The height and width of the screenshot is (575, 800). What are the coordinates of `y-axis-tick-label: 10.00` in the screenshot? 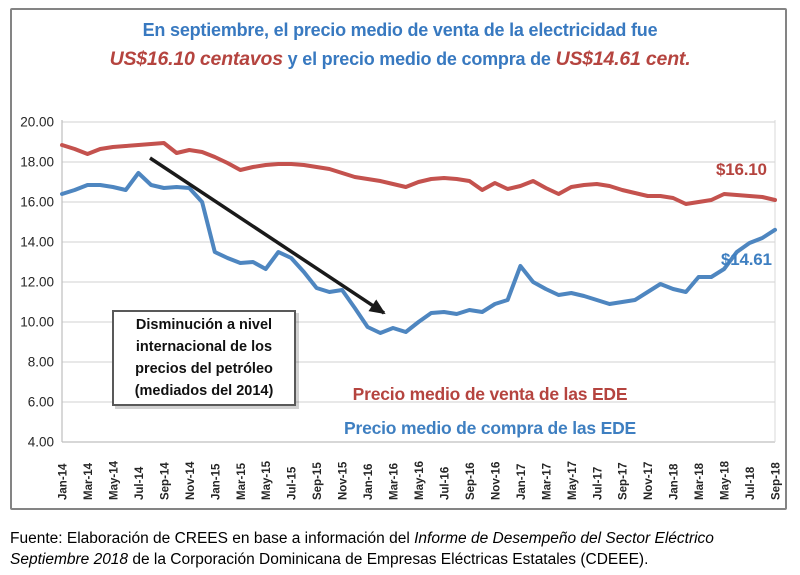 It's located at (37, 322).